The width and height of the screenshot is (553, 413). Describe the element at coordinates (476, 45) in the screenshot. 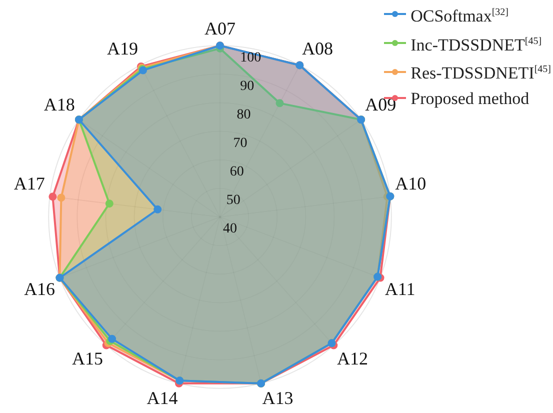

I see `legend-label: Inc-TDSSDNET$^{[45]}$` at that location.